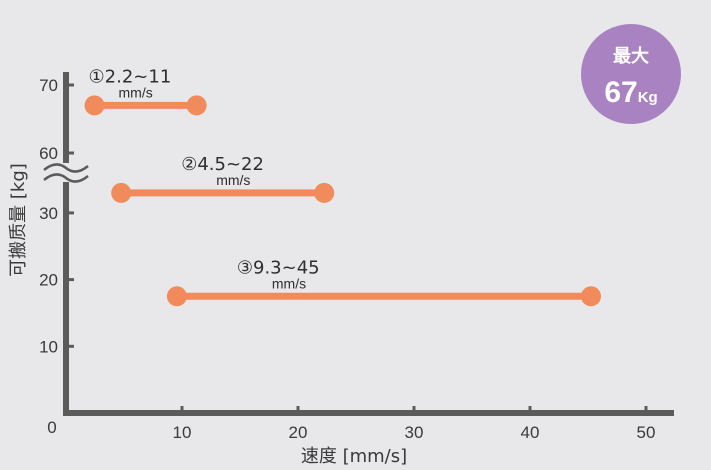  I want to click on y-tick-label: 10, so click(48, 346).